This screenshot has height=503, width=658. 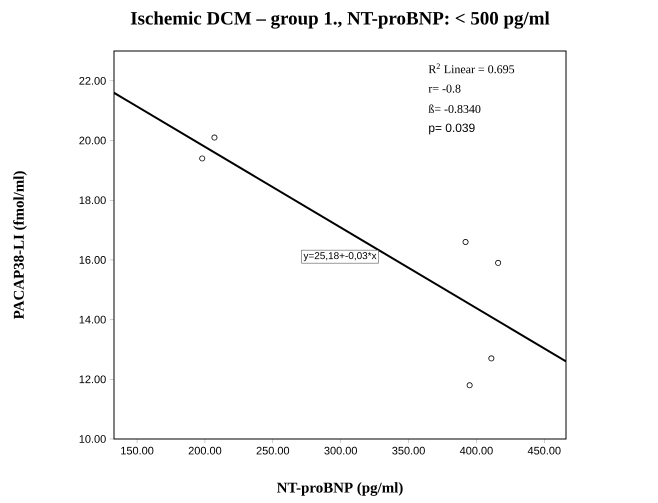 I want to click on x-tick-label: 200.00, so click(x=205, y=450).